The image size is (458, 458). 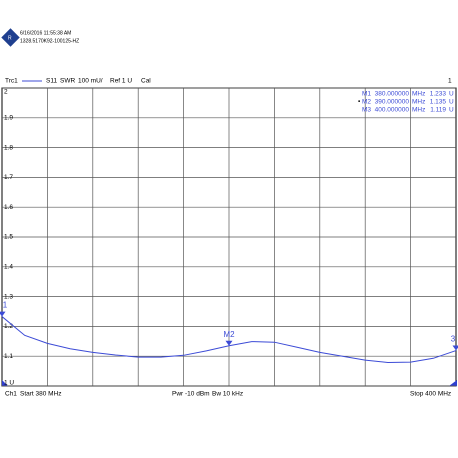 What do you see at coordinates (229, 334) in the screenshot?
I see `marker-plot-label: M2` at bounding box center [229, 334].